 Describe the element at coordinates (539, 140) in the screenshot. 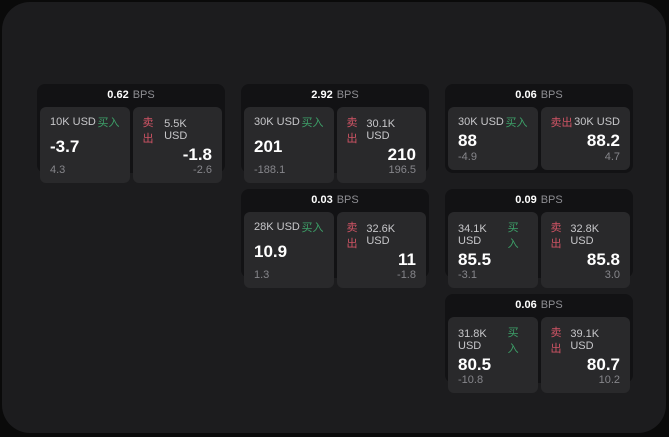

I see `quote-tiles: 30K USD 买入 88 -4.9 卖出 30K USD 88.2 4.7` at that location.